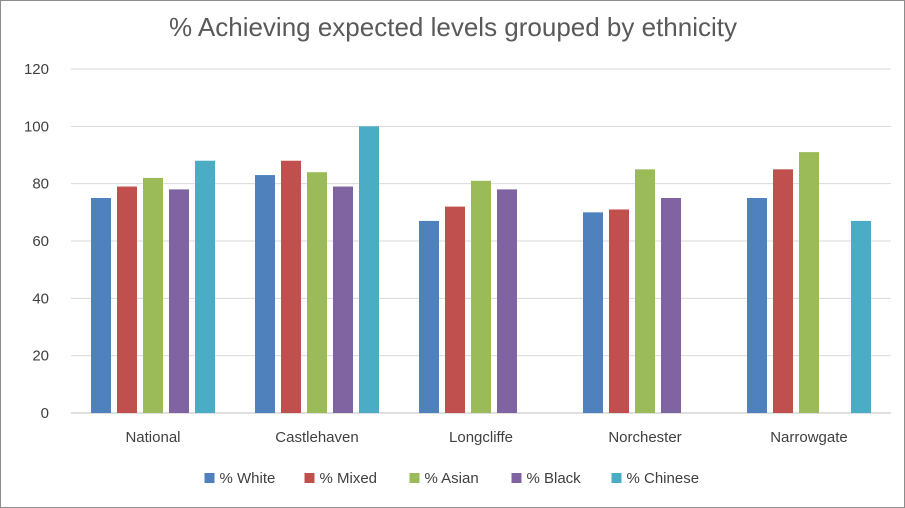 This screenshot has width=905, height=508. I want to click on x-tick-label: Norchester, so click(644, 437).